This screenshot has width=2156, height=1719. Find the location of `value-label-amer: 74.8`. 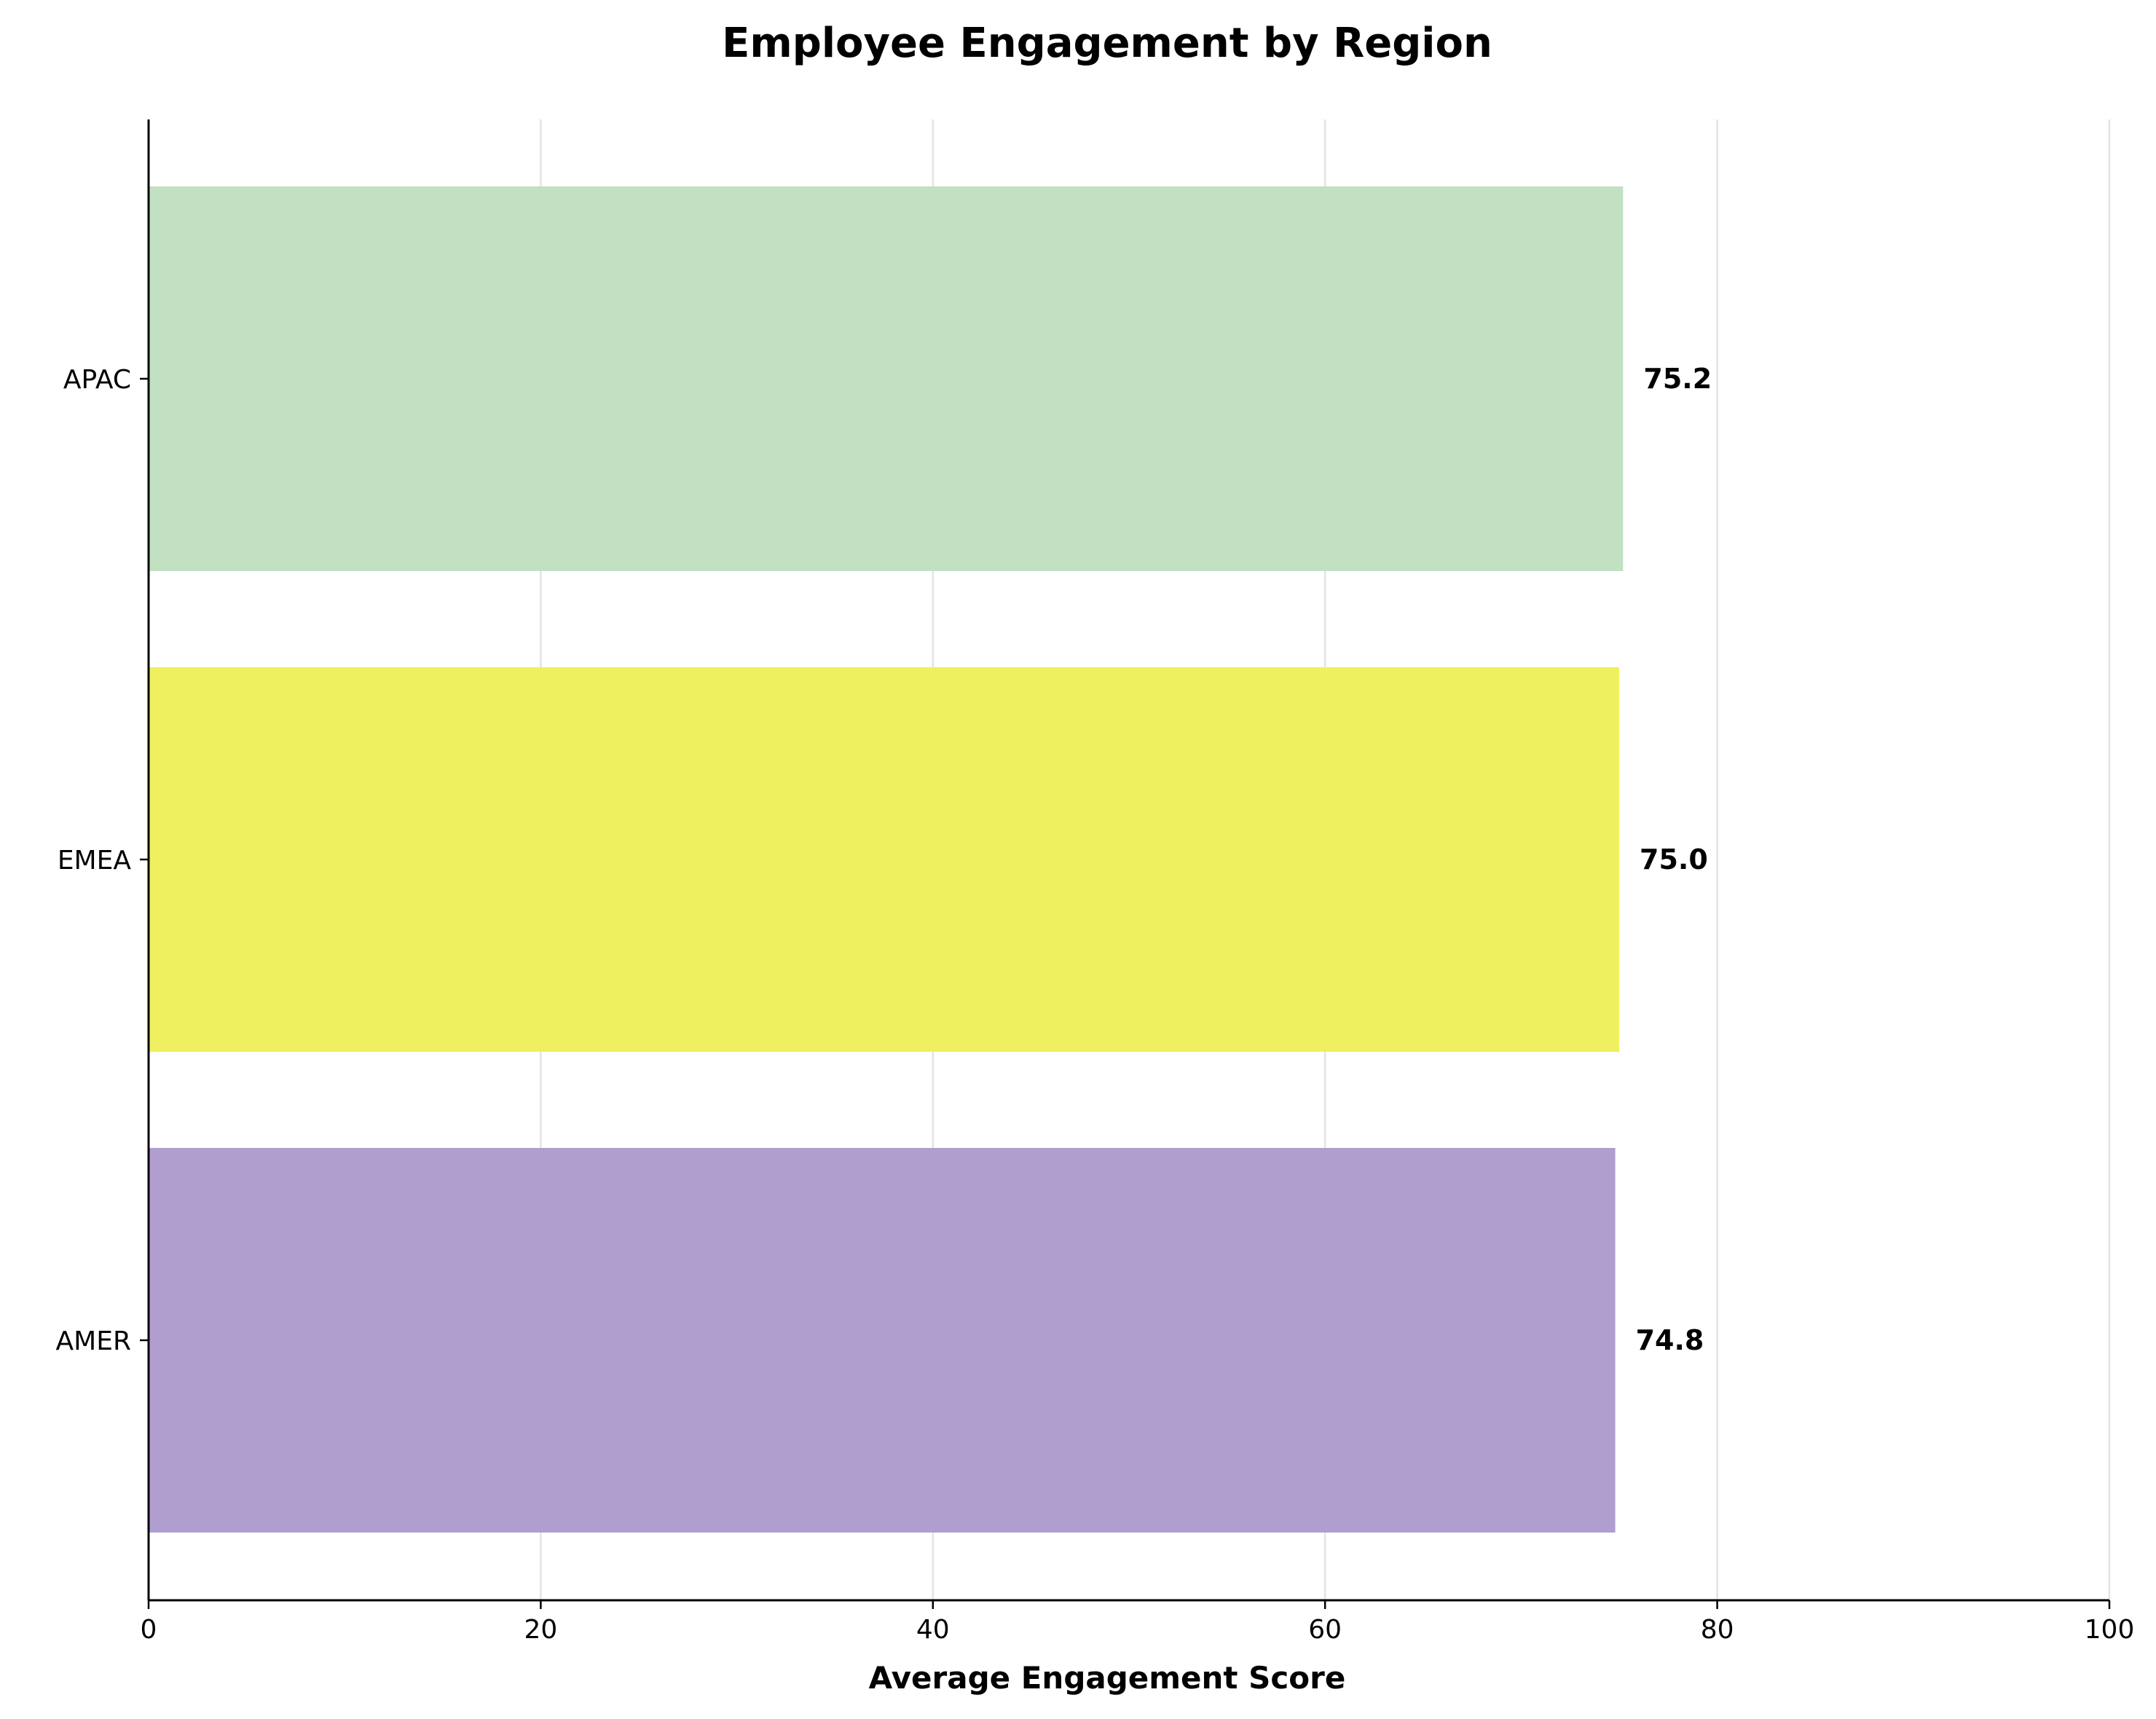

value-label-amer: 74.8 is located at coordinates (1670, 1340).